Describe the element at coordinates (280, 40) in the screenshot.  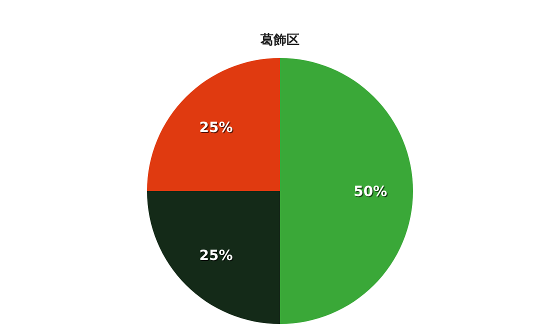
I see `chart-title: 葛飾区` at that location.